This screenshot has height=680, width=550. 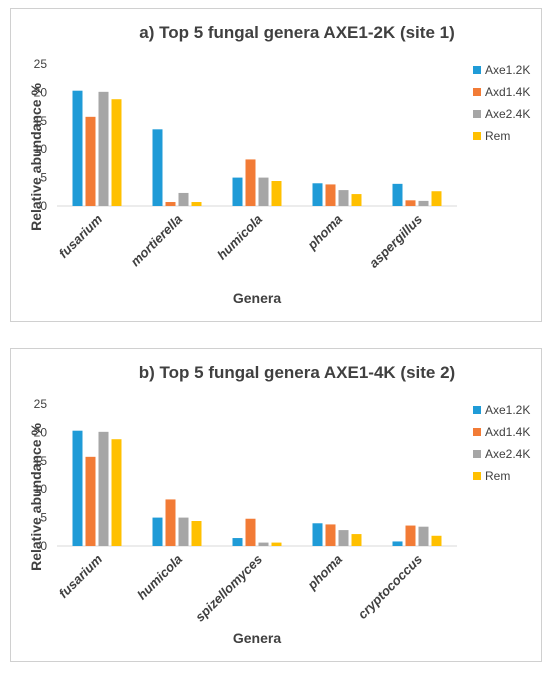 What do you see at coordinates (436, 198) in the screenshot?
I see `bar-rem-aspergillus` at bounding box center [436, 198].